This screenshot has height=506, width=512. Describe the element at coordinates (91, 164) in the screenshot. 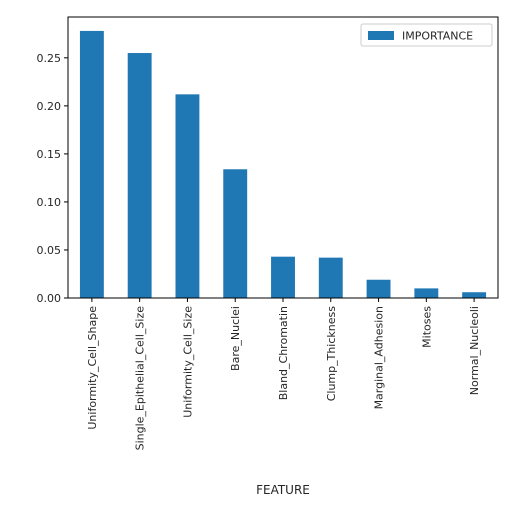

I see `bar-uniformity-cell-shape` at that location.